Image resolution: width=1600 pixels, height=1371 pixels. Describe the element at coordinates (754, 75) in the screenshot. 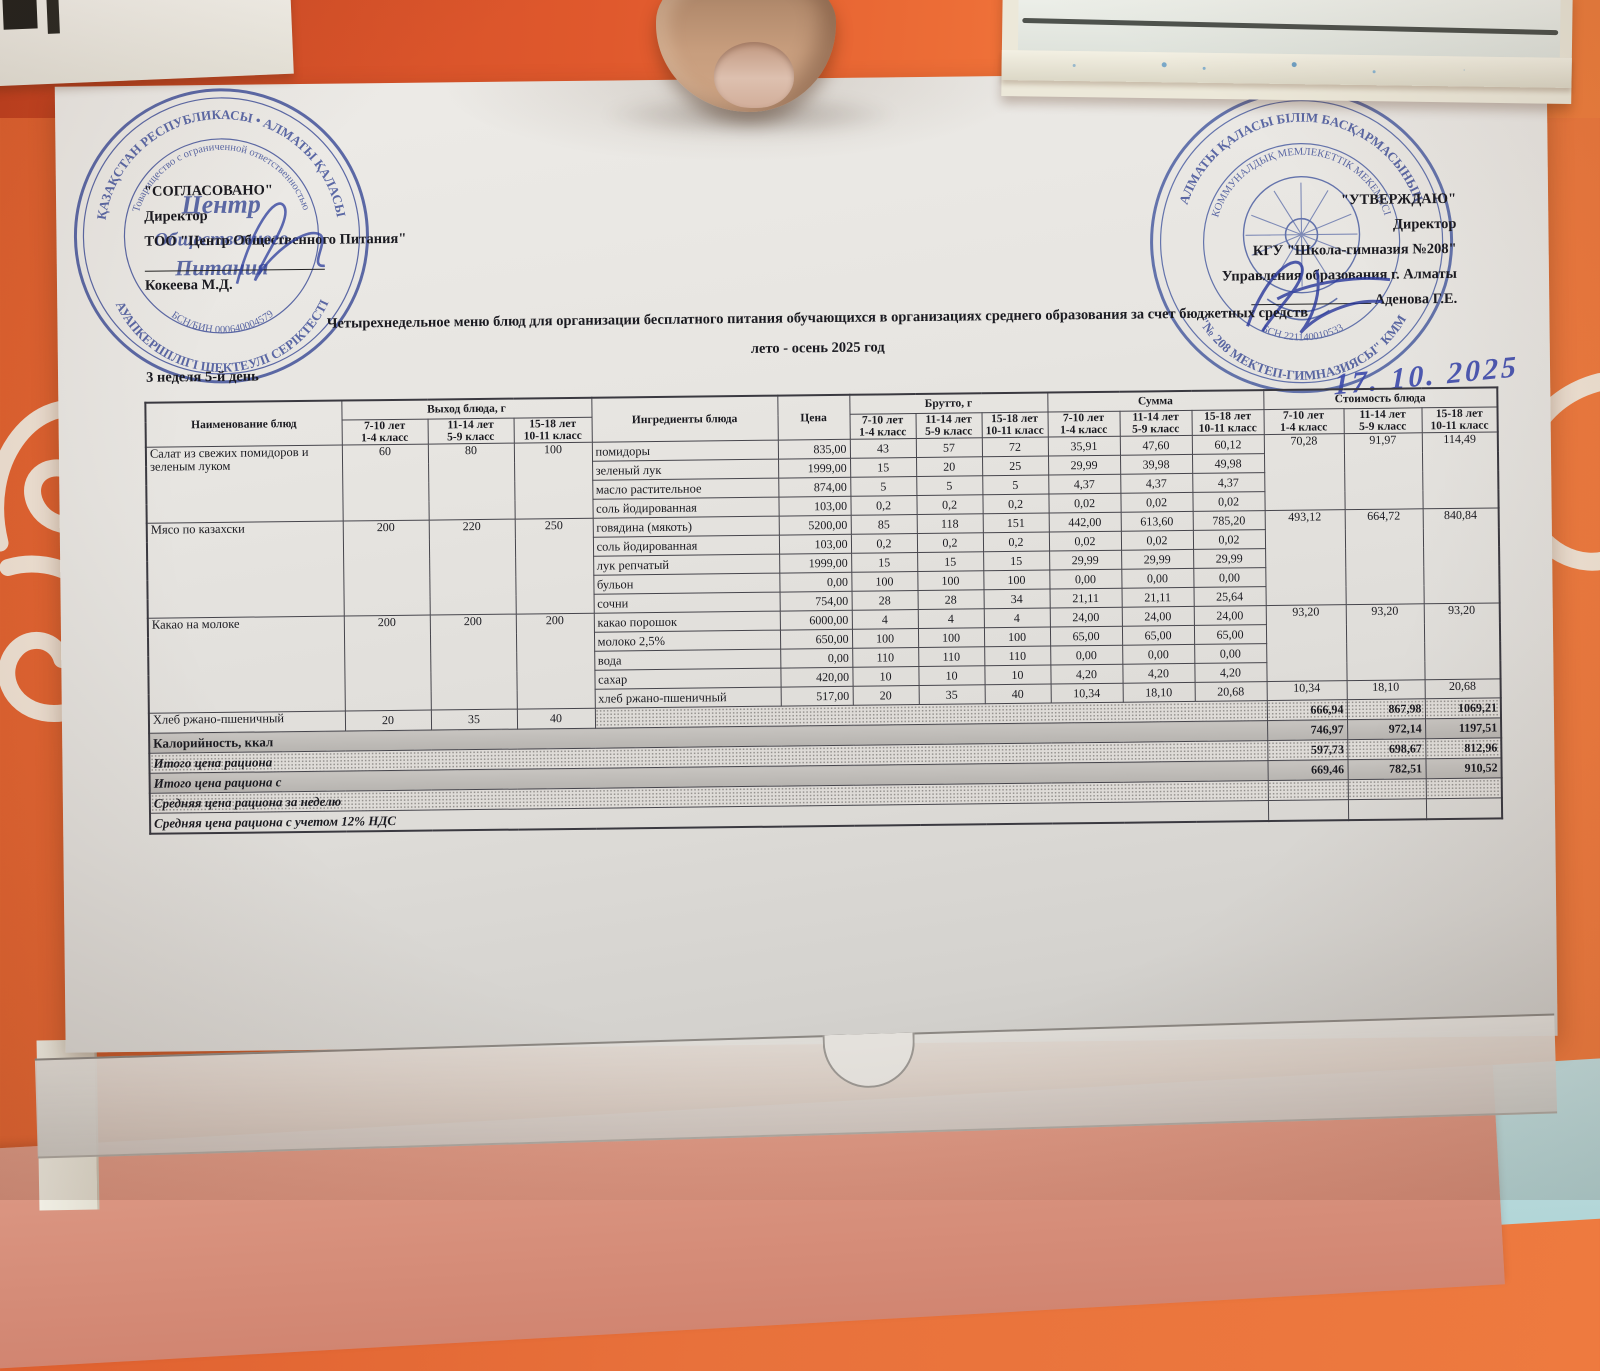

I see `thumb-nail` at that location.